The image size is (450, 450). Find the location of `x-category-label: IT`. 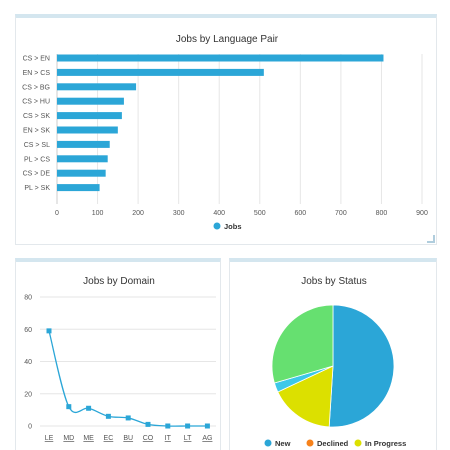

x-category-label: IT is located at coordinates (168, 438).